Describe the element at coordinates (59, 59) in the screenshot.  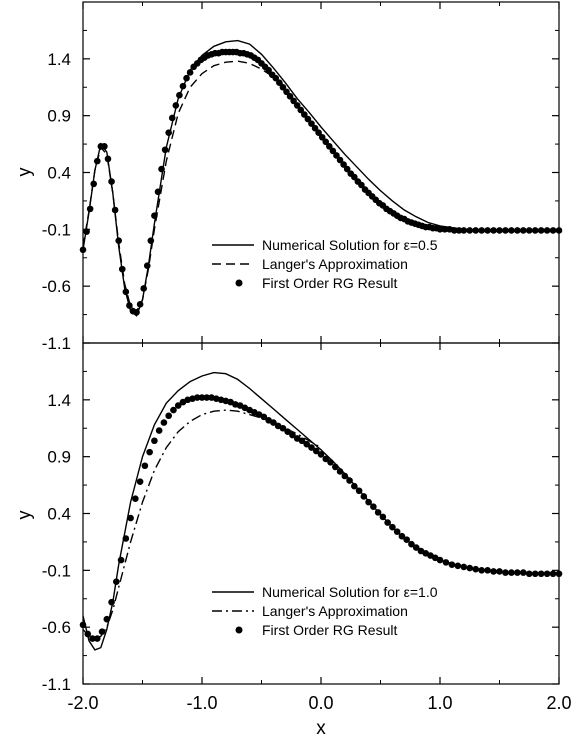
I see `top-ytick-label: 1.4` at that location.